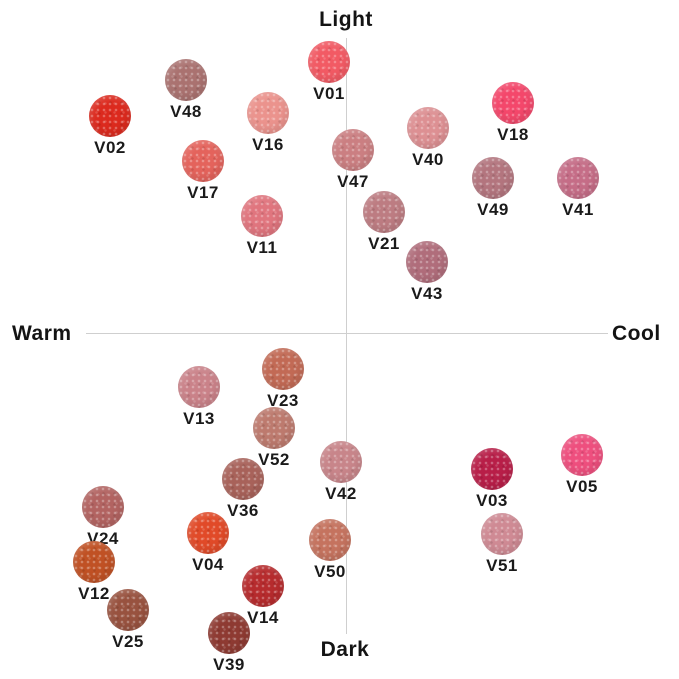 Image resolution: width=679 pixels, height=679 pixels. What do you see at coordinates (283, 369) in the screenshot?
I see `swatch-V23` at bounding box center [283, 369].